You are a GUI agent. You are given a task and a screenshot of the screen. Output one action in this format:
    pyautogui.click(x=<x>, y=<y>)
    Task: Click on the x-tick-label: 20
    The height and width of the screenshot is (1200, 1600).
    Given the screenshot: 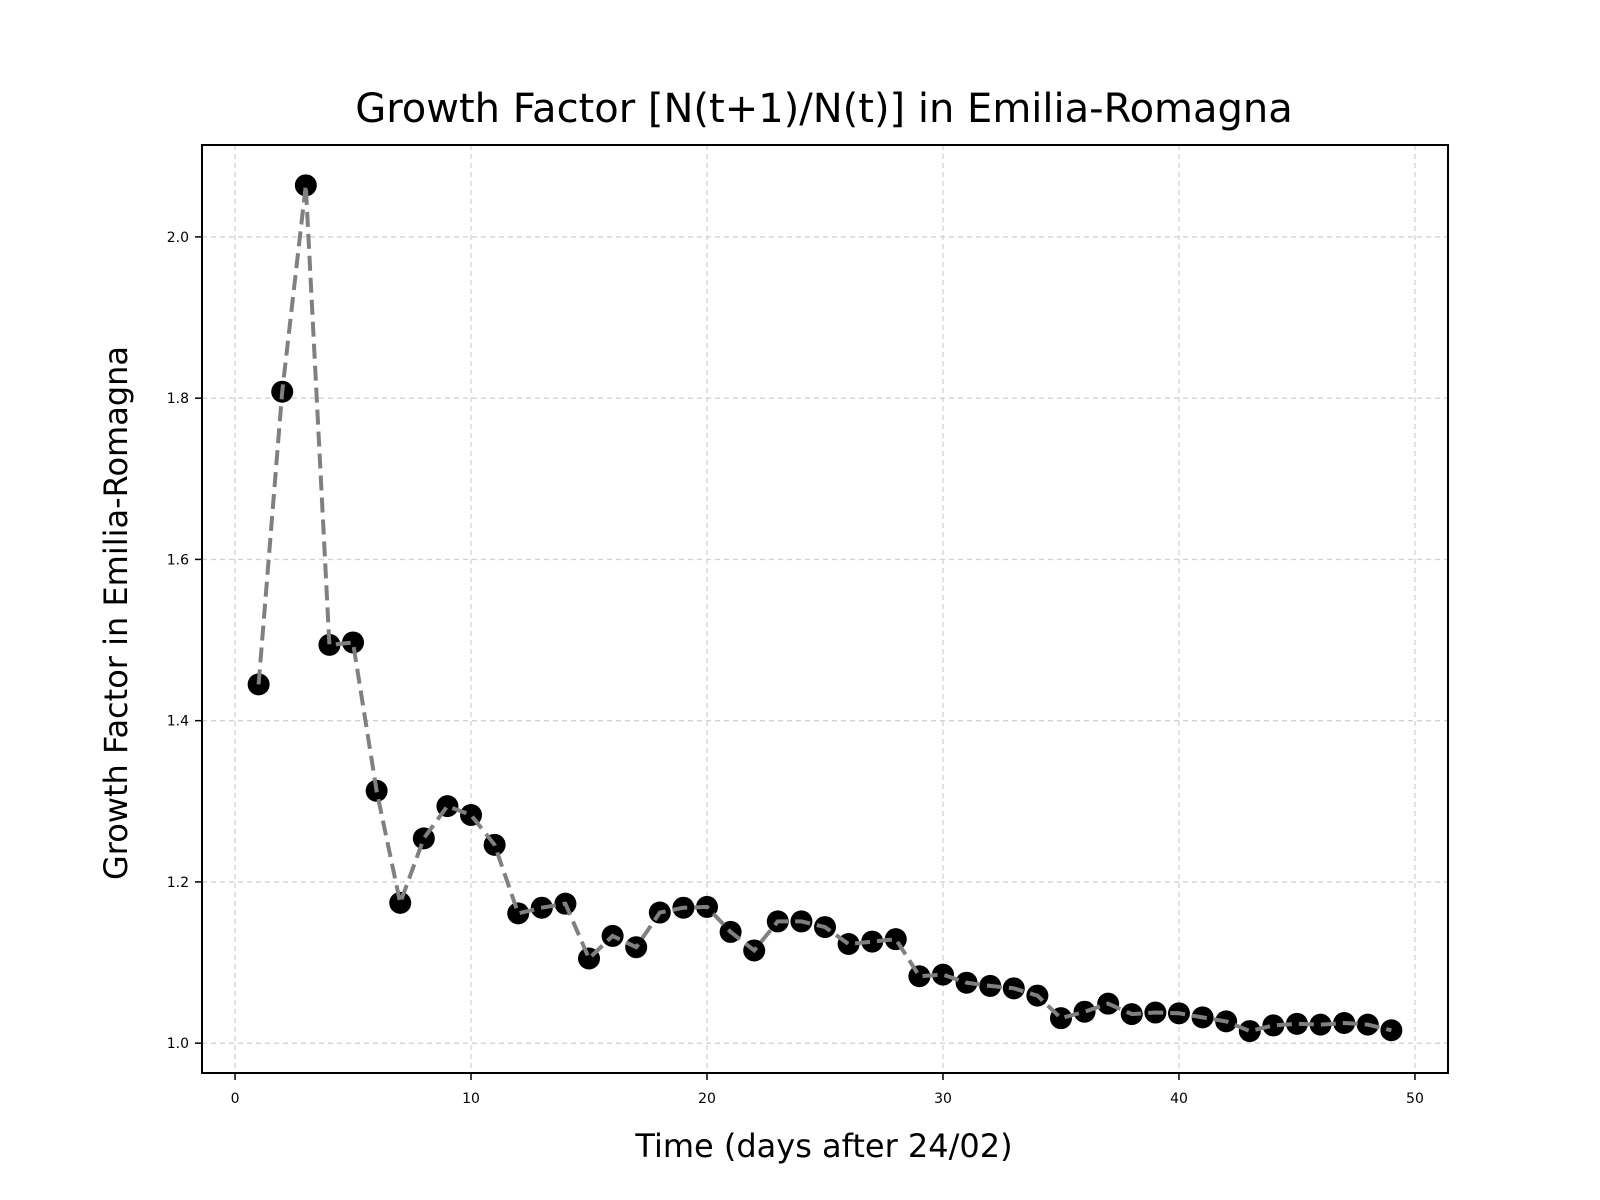 What is the action you would take?
    pyautogui.click(x=707, y=1099)
    